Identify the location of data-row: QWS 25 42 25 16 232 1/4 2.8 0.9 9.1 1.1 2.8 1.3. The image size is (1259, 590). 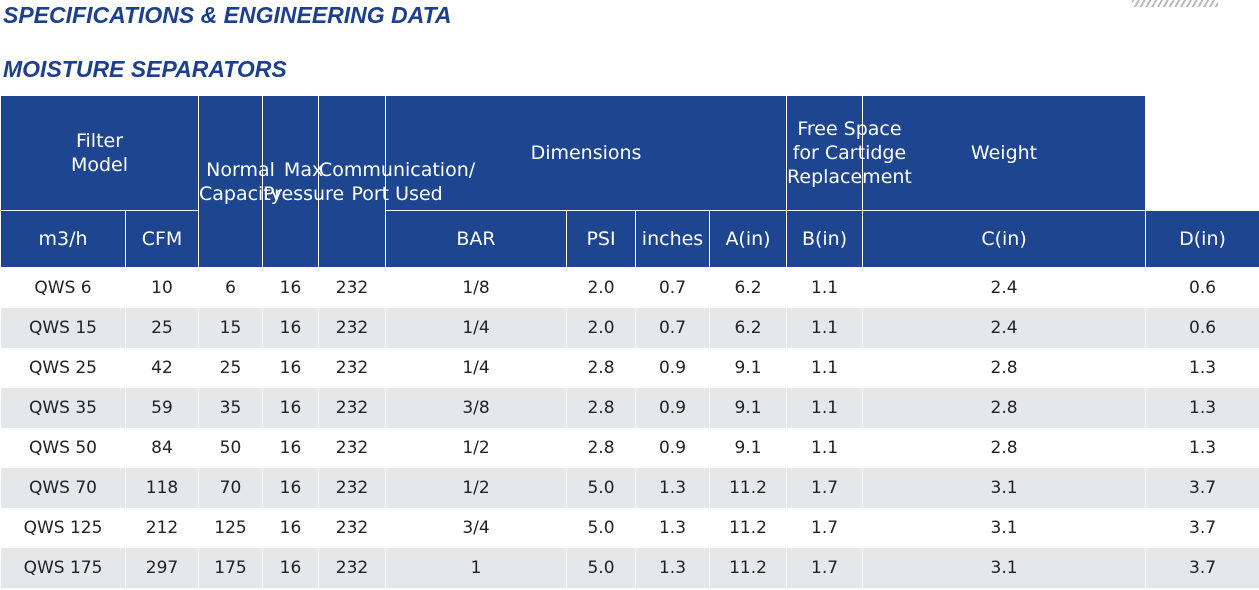
(629, 368).